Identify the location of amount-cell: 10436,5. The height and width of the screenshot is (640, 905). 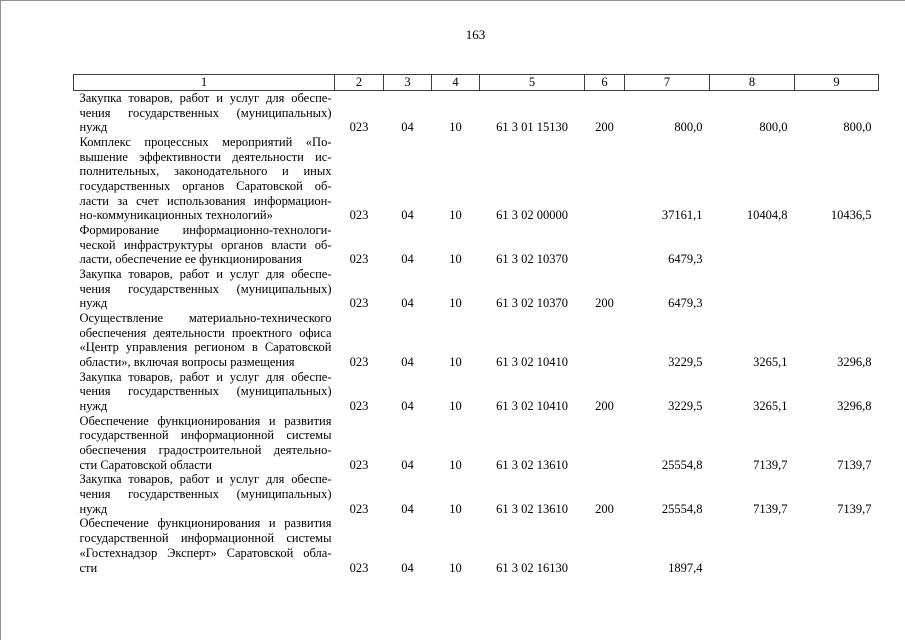
(851, 215).